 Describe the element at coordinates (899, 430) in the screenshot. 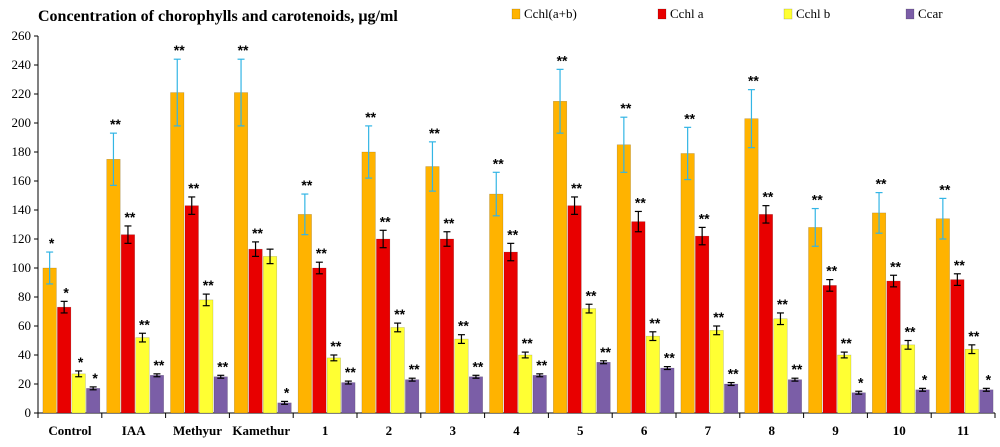

I see `x-tick-label: 10` at that location.